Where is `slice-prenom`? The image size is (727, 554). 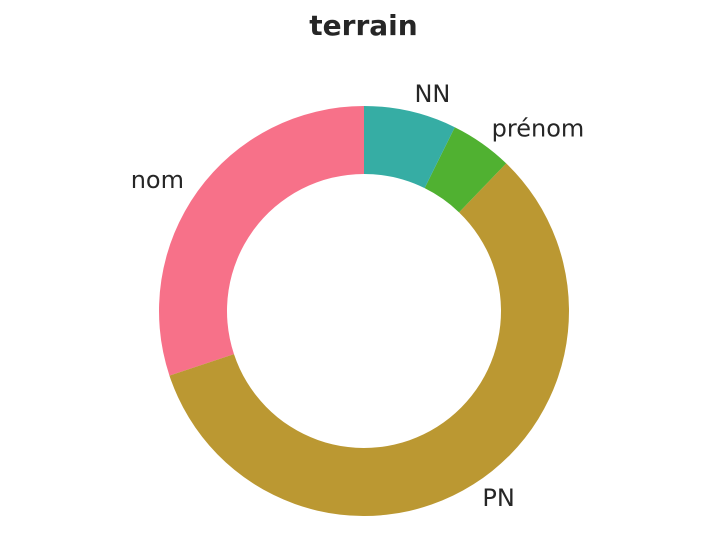 slice-prenom is located at coordinates (465, 170).